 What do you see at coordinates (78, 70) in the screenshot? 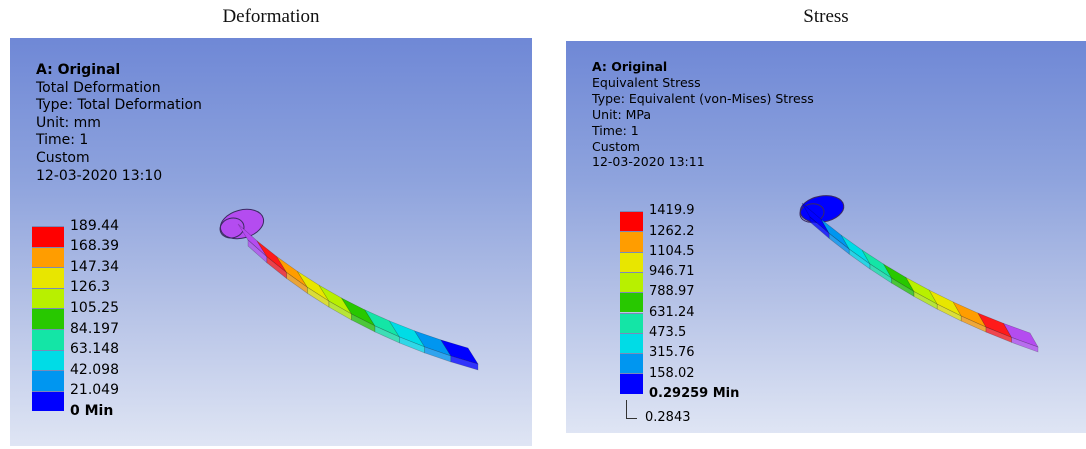
I see `deformation-model-title: A: Original` at bounding box center [78, 70].